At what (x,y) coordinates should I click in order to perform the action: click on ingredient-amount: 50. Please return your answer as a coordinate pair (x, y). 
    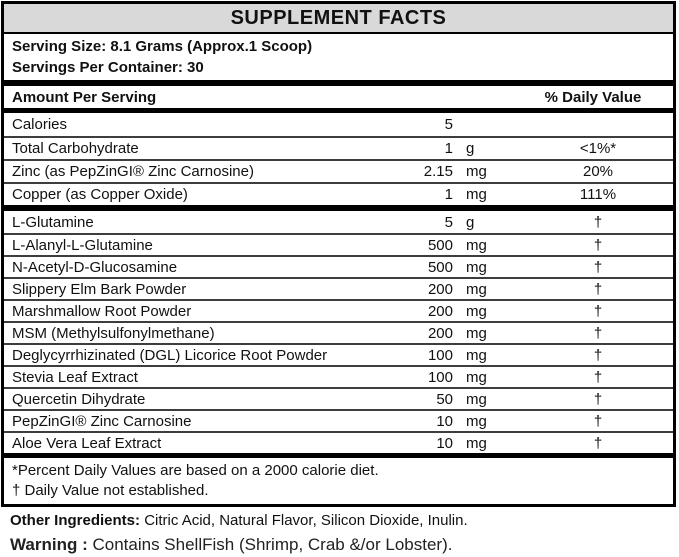
    Looking at the image, I should click on (444, 399).